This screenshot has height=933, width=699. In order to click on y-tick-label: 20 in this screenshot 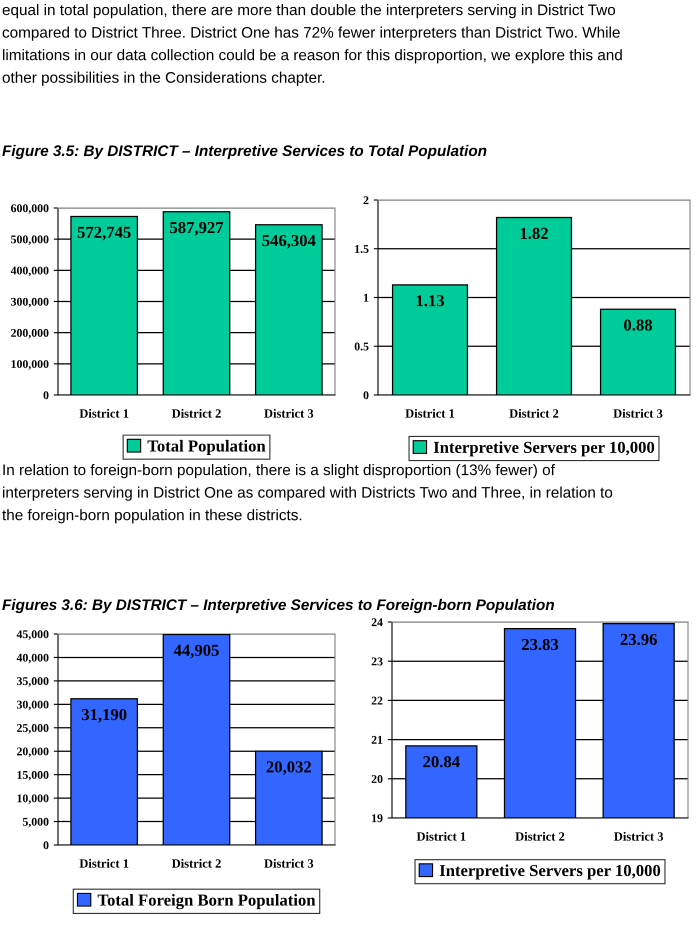, I will do `click(377, 779)`.